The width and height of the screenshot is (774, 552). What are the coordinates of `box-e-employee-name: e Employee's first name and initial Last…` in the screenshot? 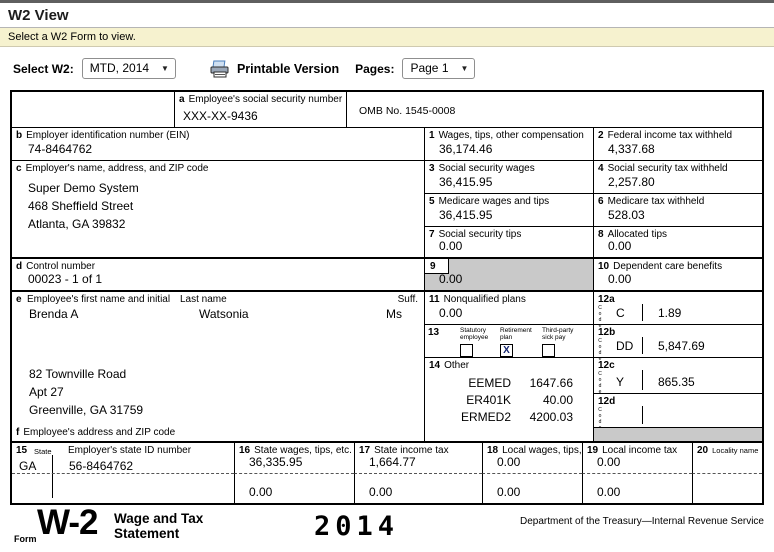 It's located at (218, 308).